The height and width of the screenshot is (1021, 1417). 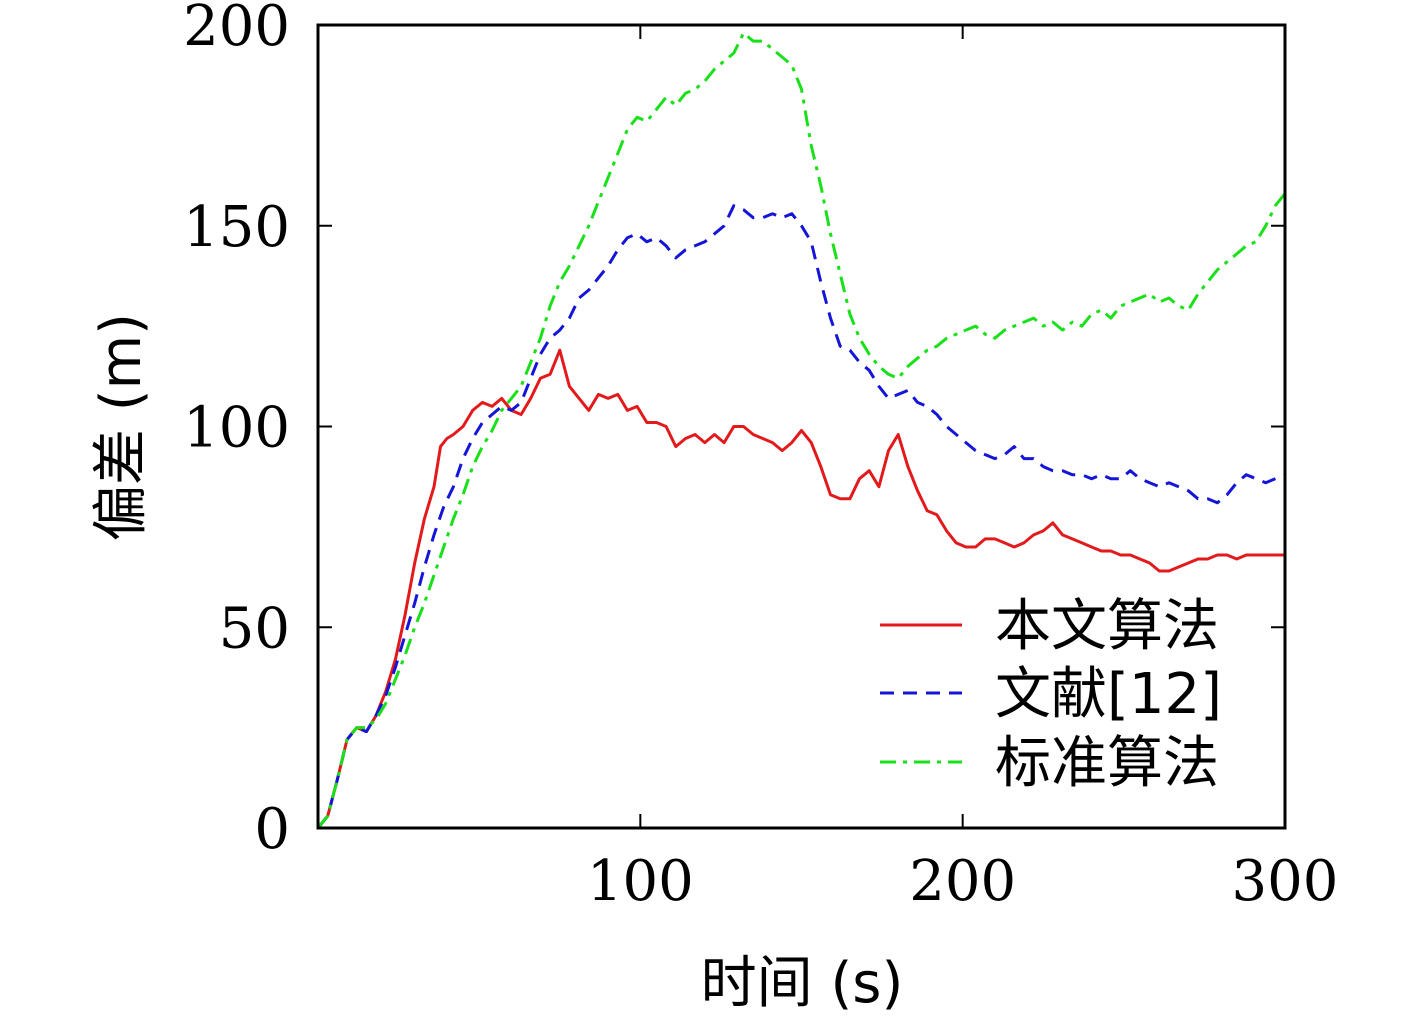 I want to click on y-tick-label: 200, so click(x=236, y=29).